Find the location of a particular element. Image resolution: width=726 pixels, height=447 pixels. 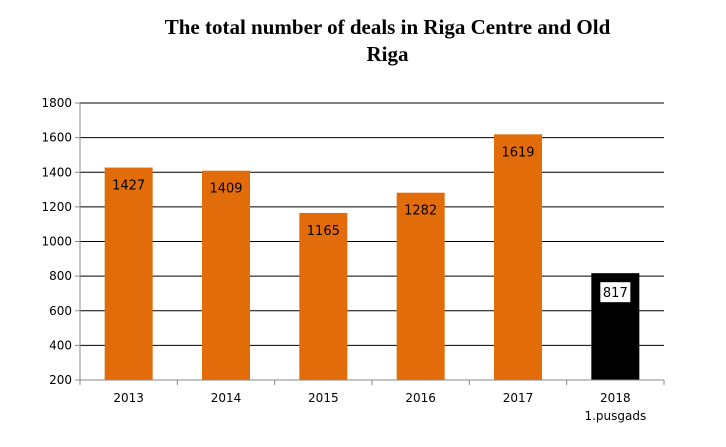

y-tick-label: 800 is located at coordinates (60, 276).